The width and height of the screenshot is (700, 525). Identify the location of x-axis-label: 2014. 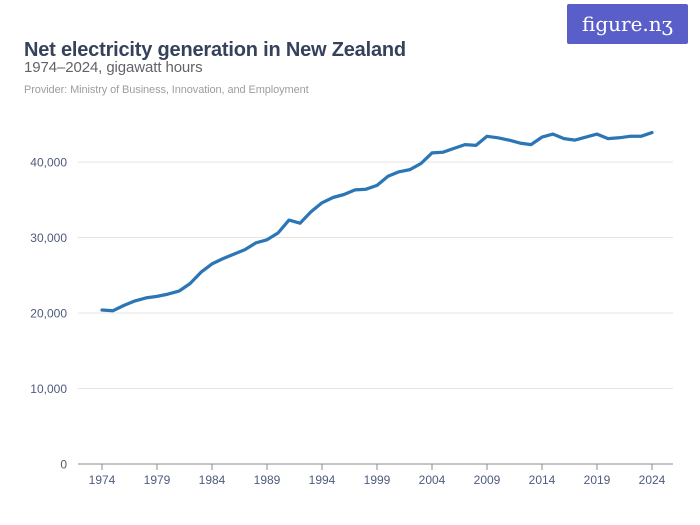
(542, 480).